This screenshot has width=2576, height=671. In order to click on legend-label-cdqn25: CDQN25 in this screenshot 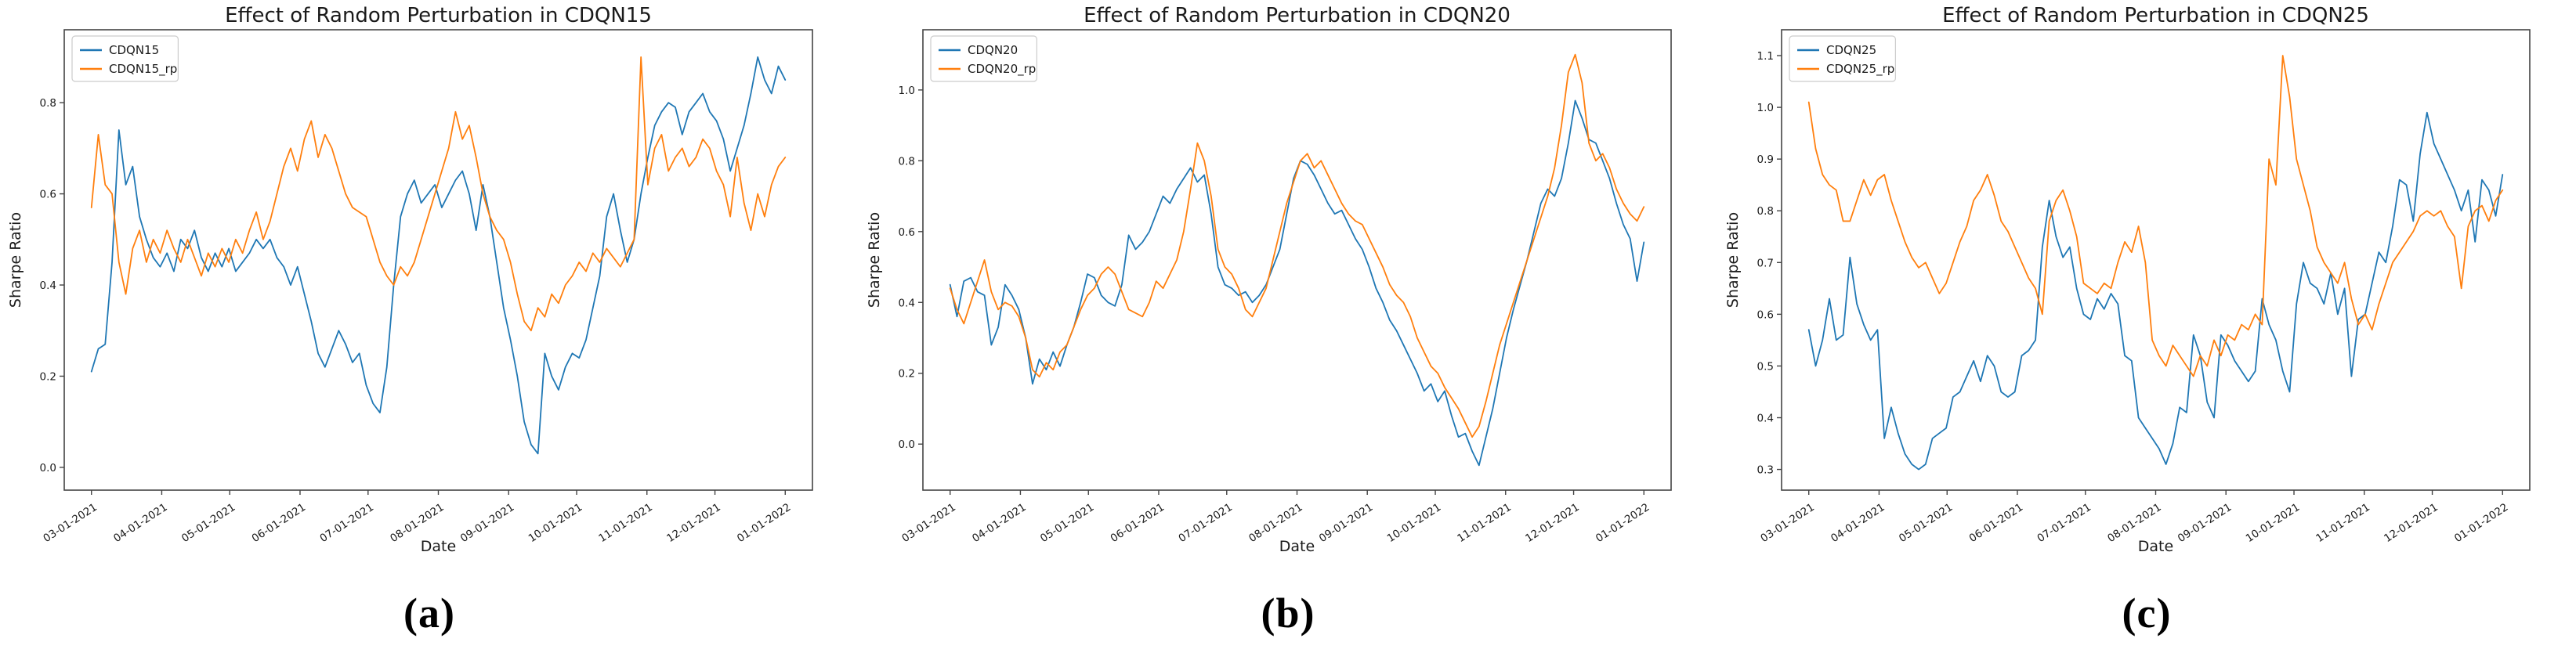, I will do `click(1851, 50)`.